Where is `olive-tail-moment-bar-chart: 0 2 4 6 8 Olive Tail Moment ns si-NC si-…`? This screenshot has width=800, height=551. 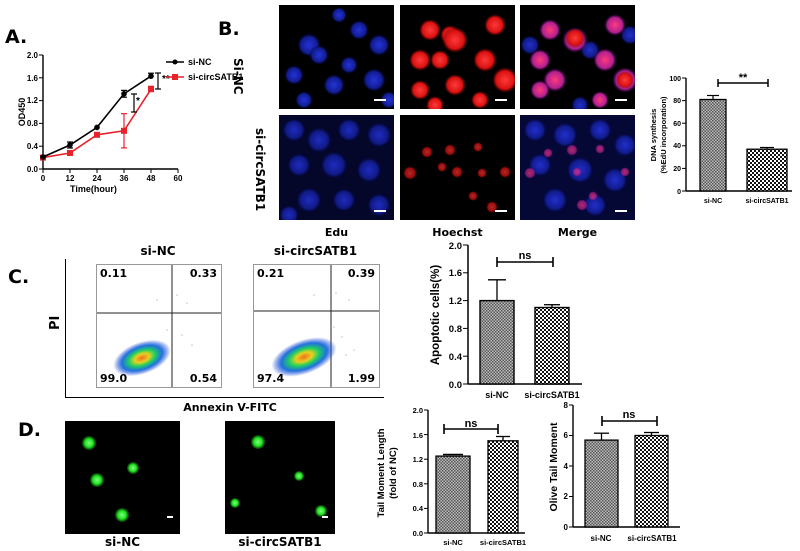
olive-tail-moment-bar-chart: 0 2 4 6 8 Olive Tail Moment ns si-NC si-… is located at coordinates (614, 472).